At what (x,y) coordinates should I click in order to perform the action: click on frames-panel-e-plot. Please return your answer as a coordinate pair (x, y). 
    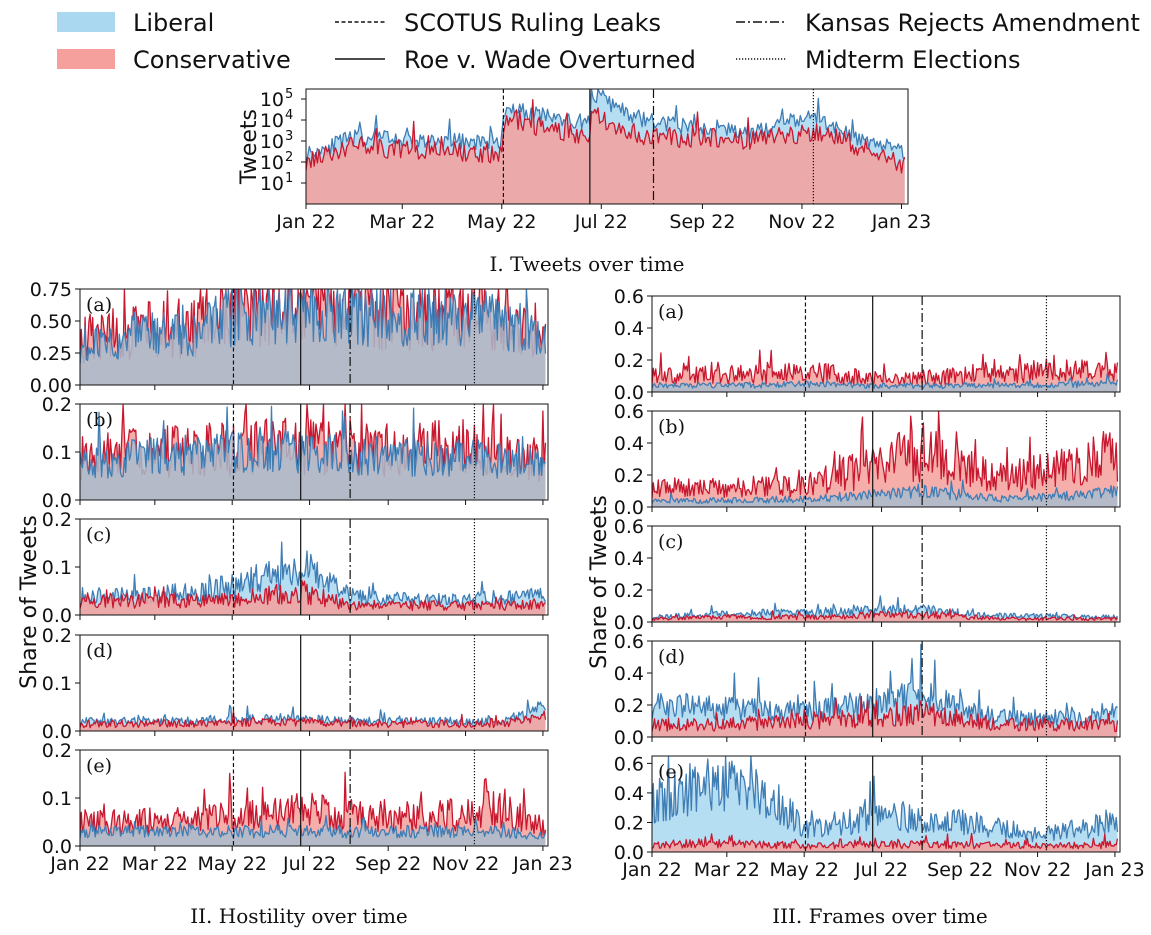
    Looking at the image, I should click on (885, 804).